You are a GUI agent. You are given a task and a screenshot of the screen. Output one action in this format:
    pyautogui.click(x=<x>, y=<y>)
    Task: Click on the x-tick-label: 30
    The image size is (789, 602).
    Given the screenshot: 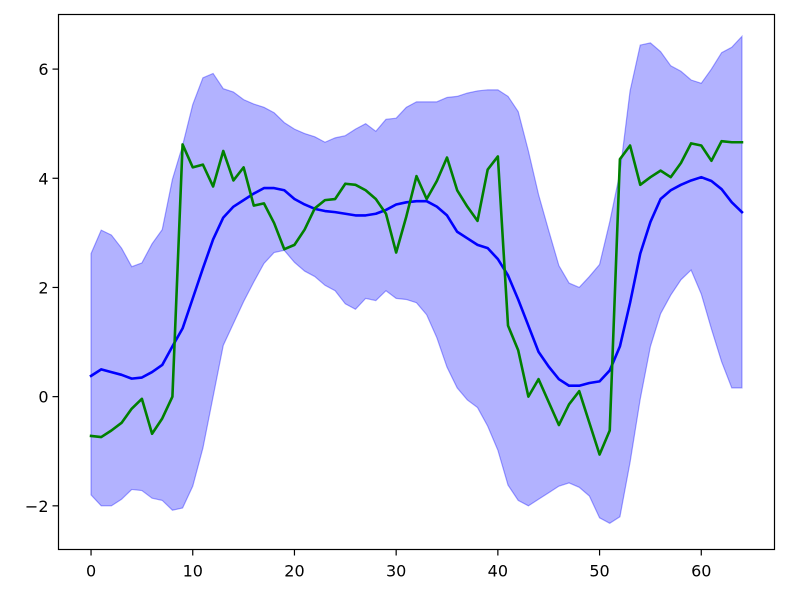 What is the action you would take?
    pyautogui.click(x=396, y=571)
    